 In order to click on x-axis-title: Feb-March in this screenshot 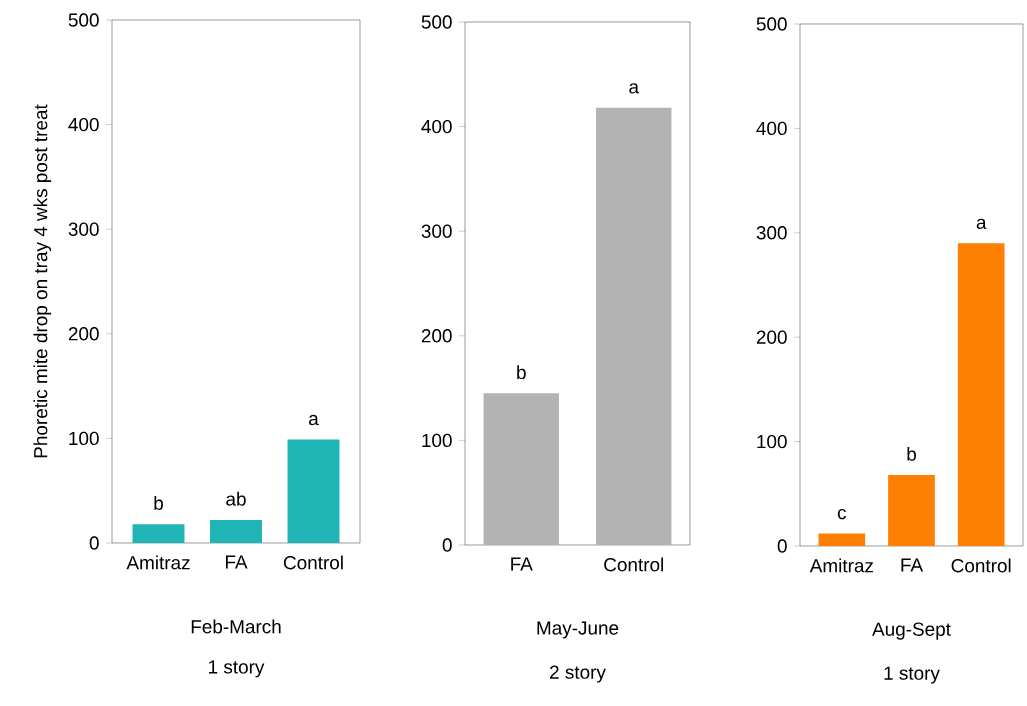, I will do `click(236, 626)`.